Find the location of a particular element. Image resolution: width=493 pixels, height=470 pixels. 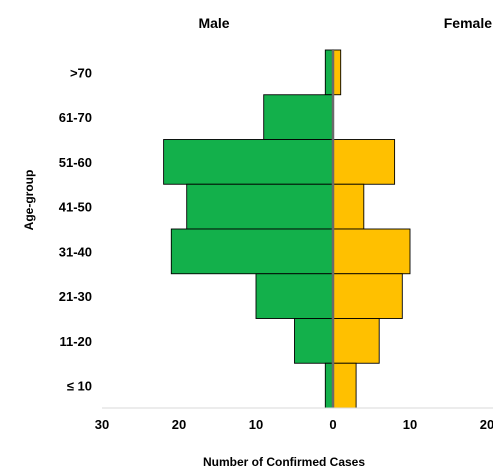

category-labels: >70 61-70 51-60 41-50 31-40 21-30 11-20 ≤ 10 is located at coordinates (75, 229).